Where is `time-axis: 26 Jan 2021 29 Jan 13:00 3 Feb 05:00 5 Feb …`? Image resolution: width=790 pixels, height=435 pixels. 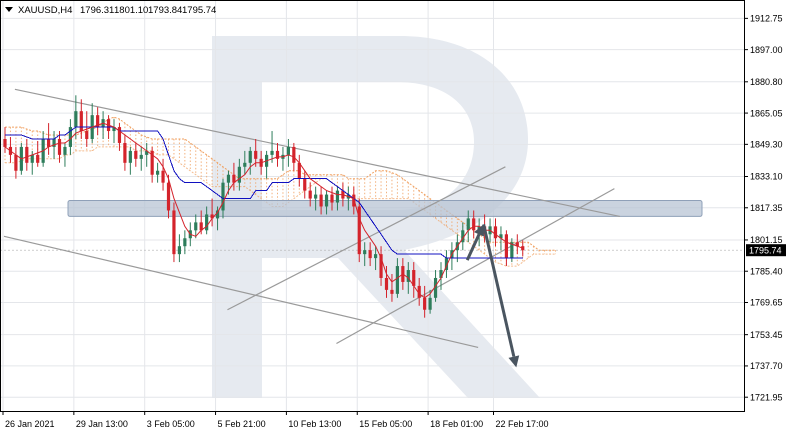 time-axis: 26 Jan 2021 29 Jan 13:00 3 Feb 05:00 5 Feb … is located at coordinates (275, 420).